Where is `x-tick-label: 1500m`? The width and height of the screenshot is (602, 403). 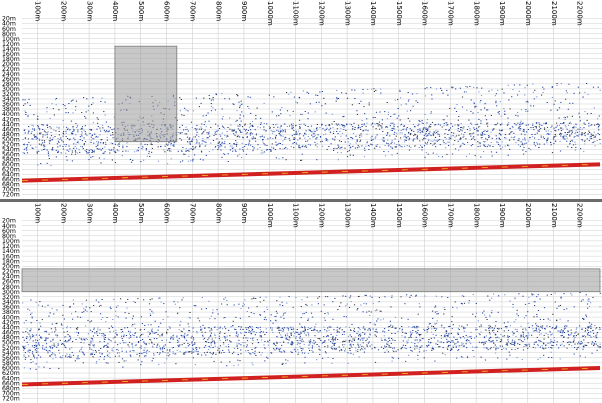 x-tick-label: 1500m is located at coordinates (399, 215).